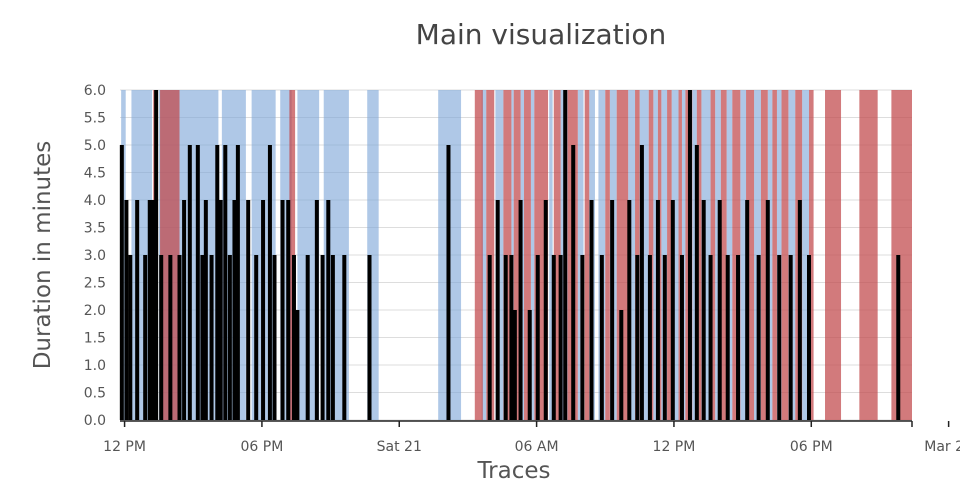  I want to click on y-tick-label: 5.0, so click(95, 146).